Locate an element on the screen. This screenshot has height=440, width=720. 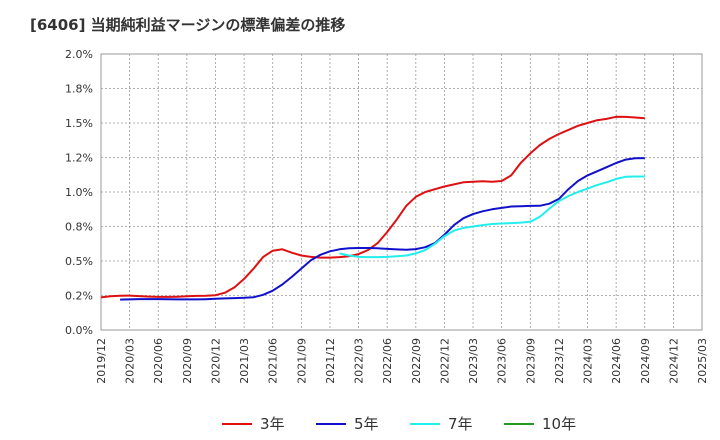
legend-item: 5年 is located at coordinates (347, 423).